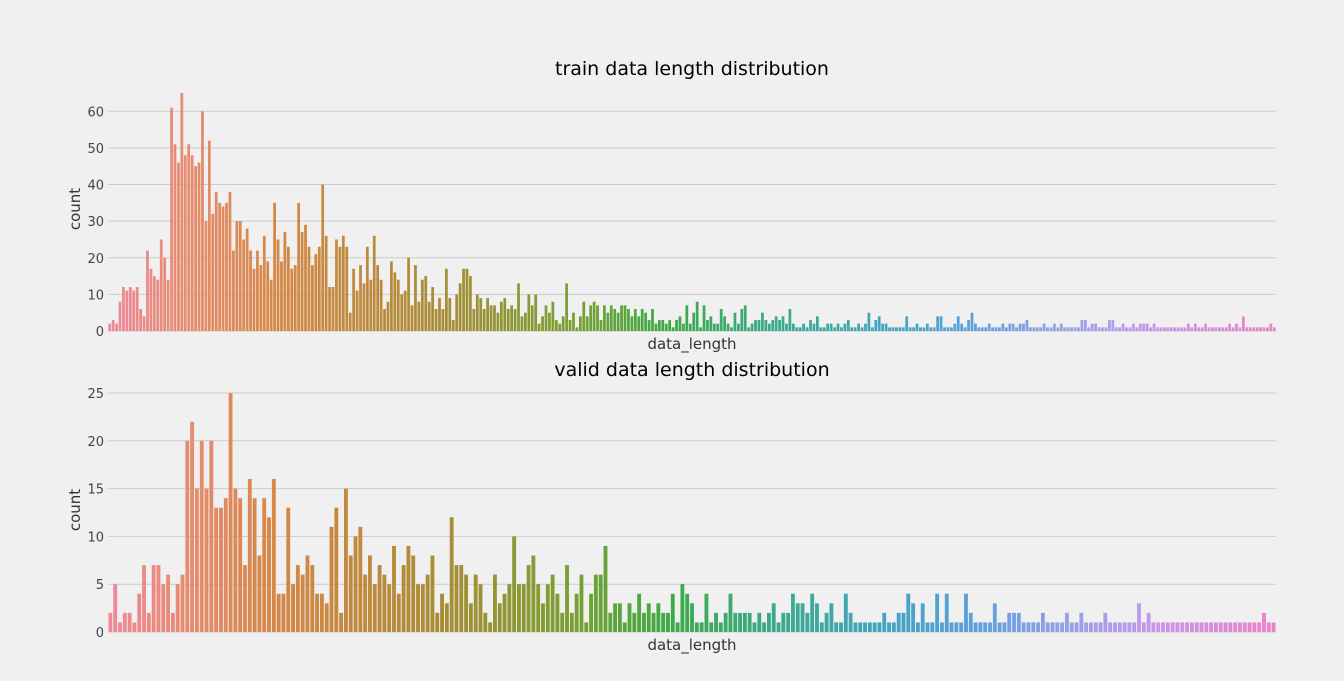  What do you see at coordinates (75, 209) in the screenshot?
I see `train-y-axis-label: count` at bounding box center [75, 209].